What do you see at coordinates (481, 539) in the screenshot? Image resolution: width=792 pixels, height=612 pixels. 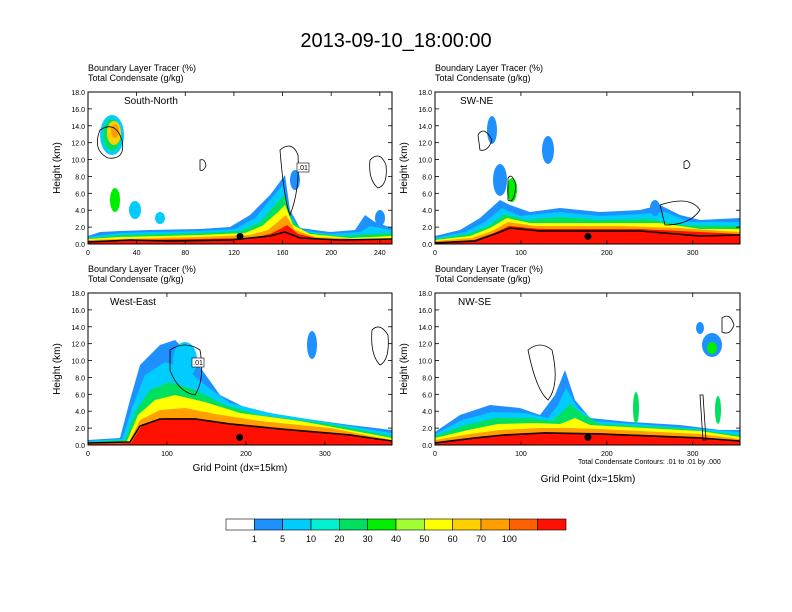 I see `colorbar-label: 70` at bounding box center [481, 539].